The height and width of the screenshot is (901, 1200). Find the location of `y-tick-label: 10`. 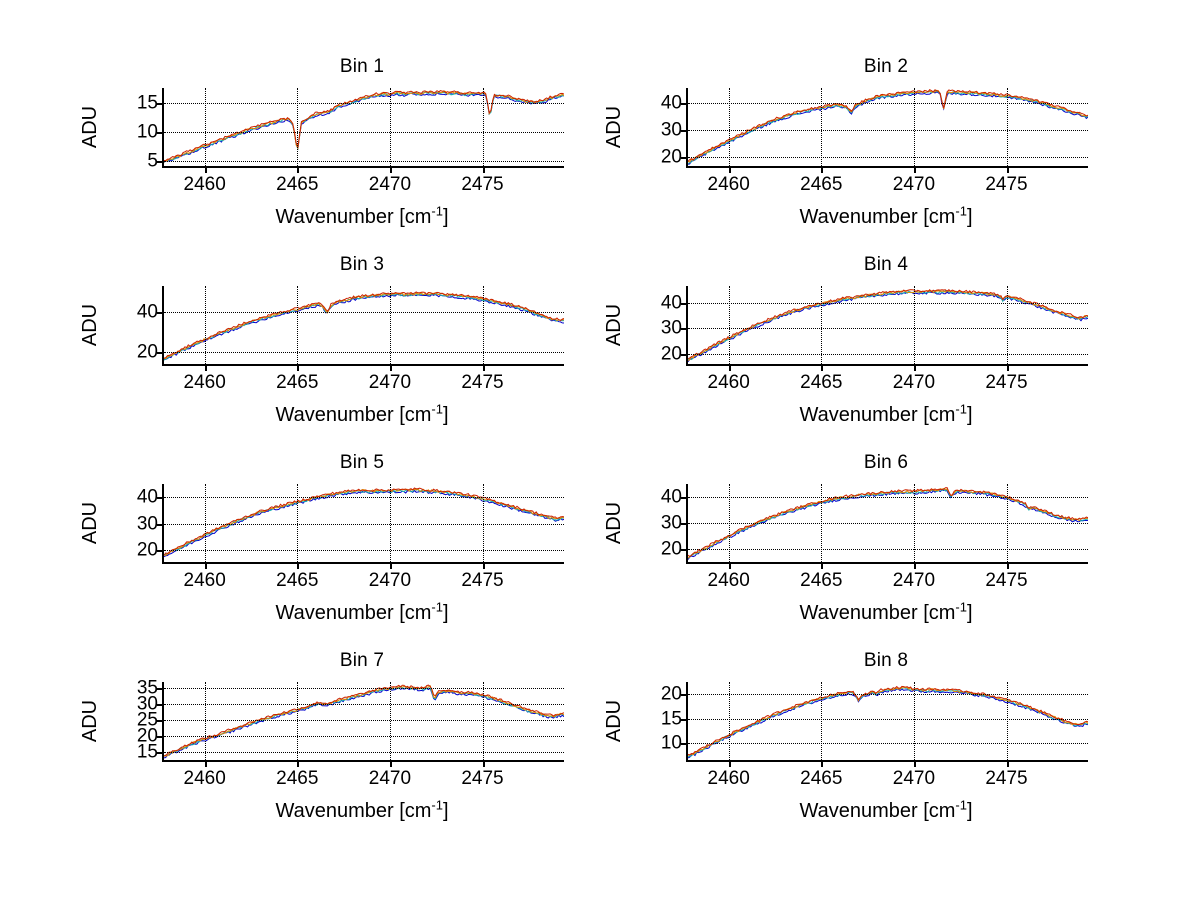

y-tick-label: 10 is located at coordinates (671, 743).